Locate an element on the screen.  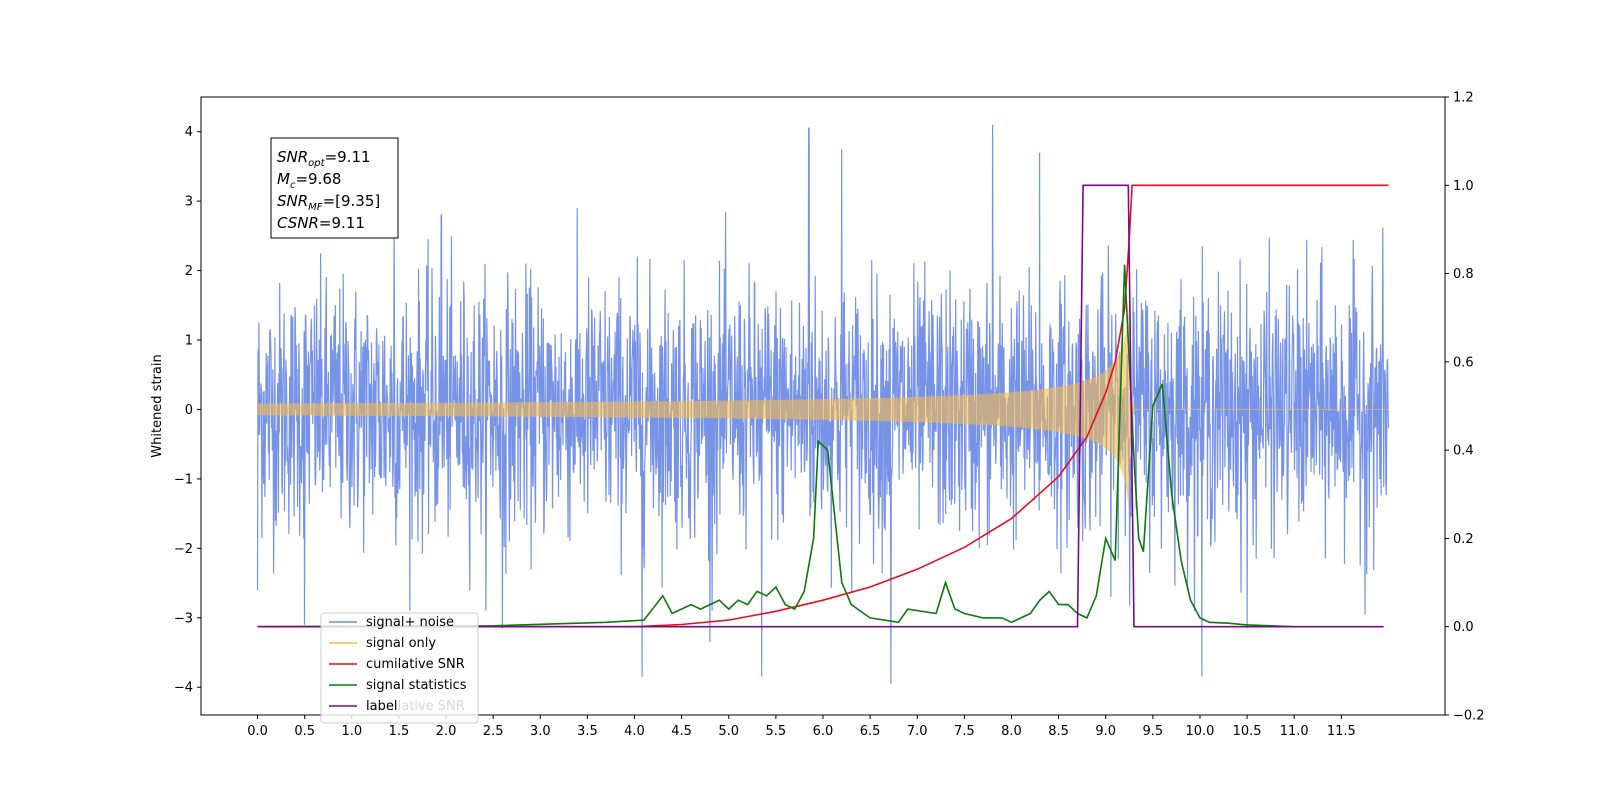
legend-entry: cumilative SNR is located at coordinates (415, 664).